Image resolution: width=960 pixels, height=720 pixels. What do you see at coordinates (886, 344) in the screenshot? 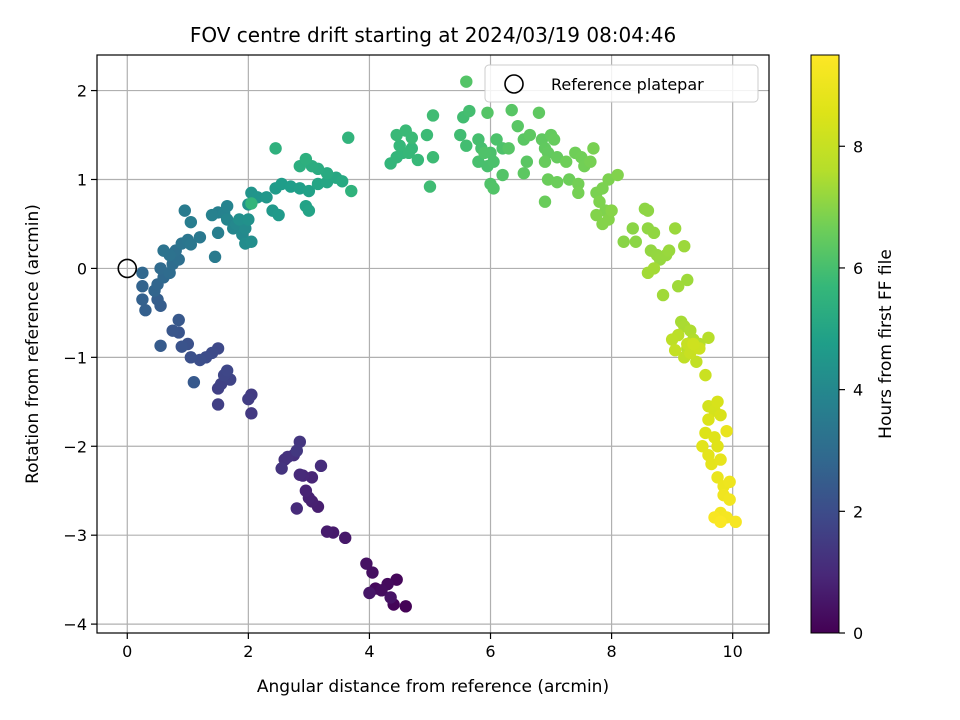
I see `colorbar-label: Hours from first FF file` at bounding box center [886, 344].